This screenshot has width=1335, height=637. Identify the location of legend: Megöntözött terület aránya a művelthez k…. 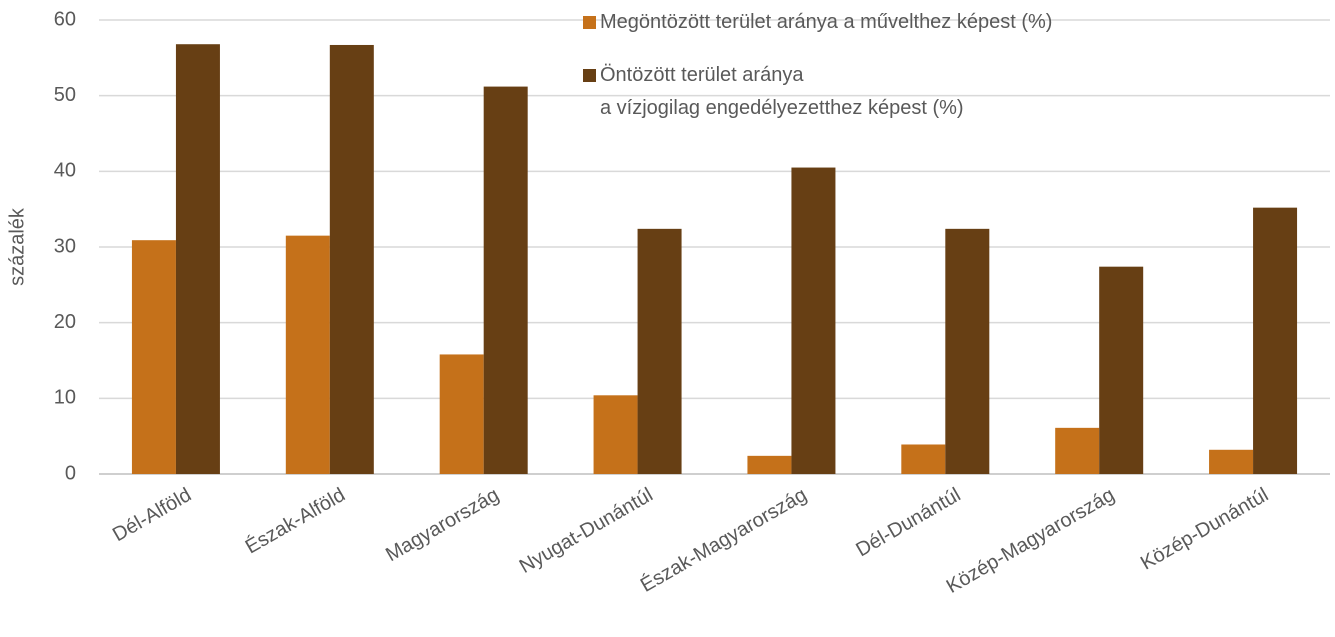
(817, 75).